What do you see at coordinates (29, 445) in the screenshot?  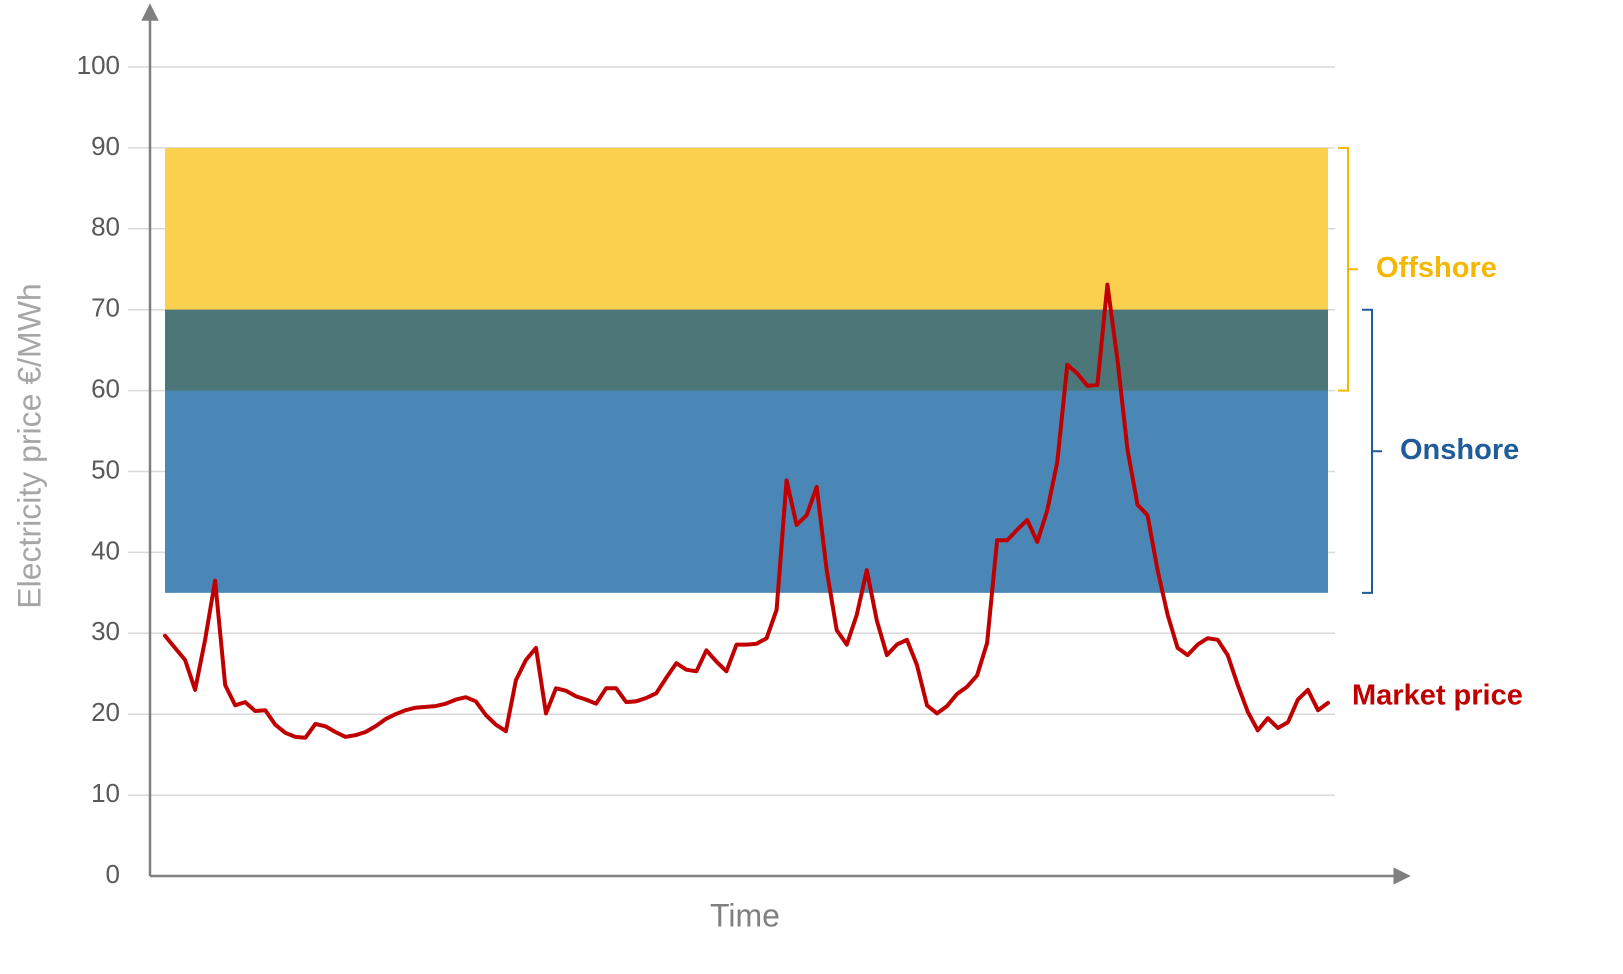 I see `y-axis-title: Electricity price €/MWh` at bounding box center [29, 445].